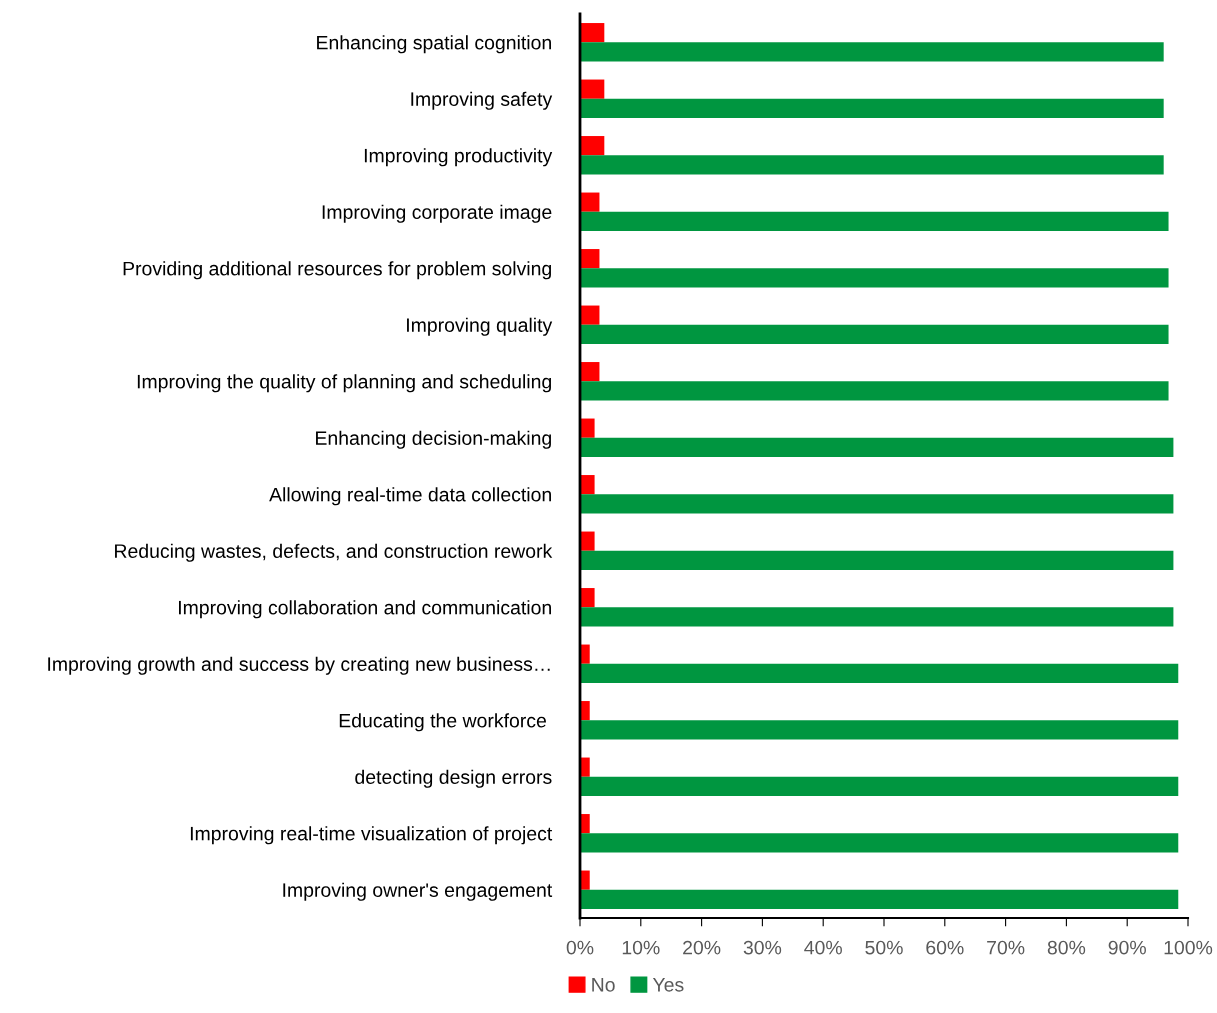 The image size is (1217, 1013). I want to click on x-tick-label: 40%, so click(823, 947).